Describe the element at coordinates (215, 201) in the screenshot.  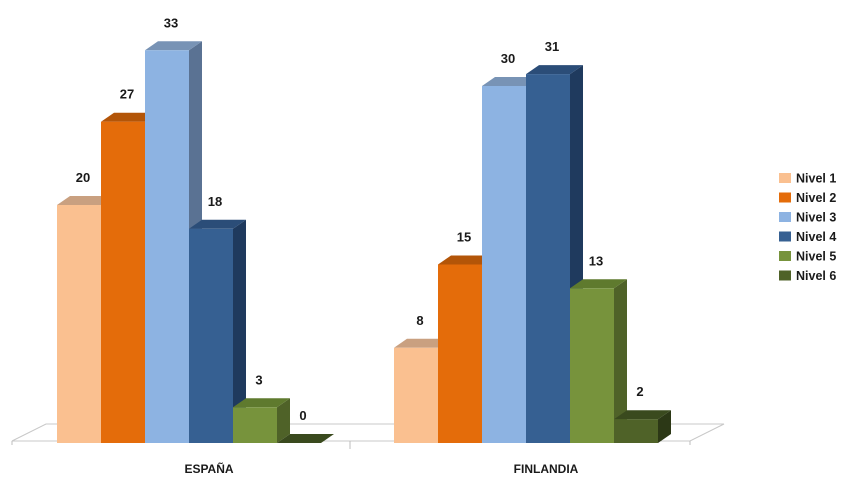
I see `data-label: 18` at that location.